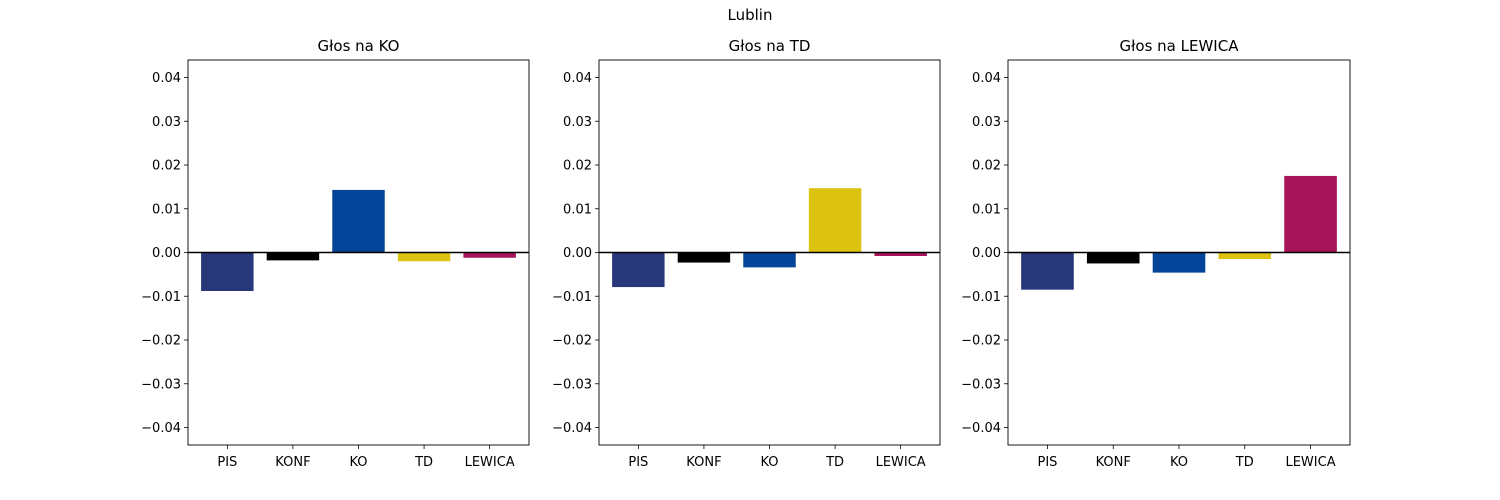 This screenshot has width=1500, height=500. What do you see at coordinates (1180, 46) in the screenshot?
I see `chart-title: Głos na LEWICA` at bounding box center [1180, 46].